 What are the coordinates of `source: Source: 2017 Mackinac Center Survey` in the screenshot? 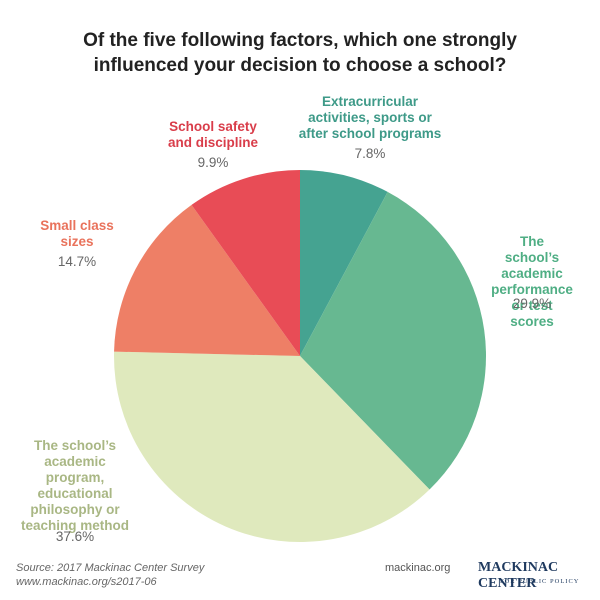 It's located at (110, 568).